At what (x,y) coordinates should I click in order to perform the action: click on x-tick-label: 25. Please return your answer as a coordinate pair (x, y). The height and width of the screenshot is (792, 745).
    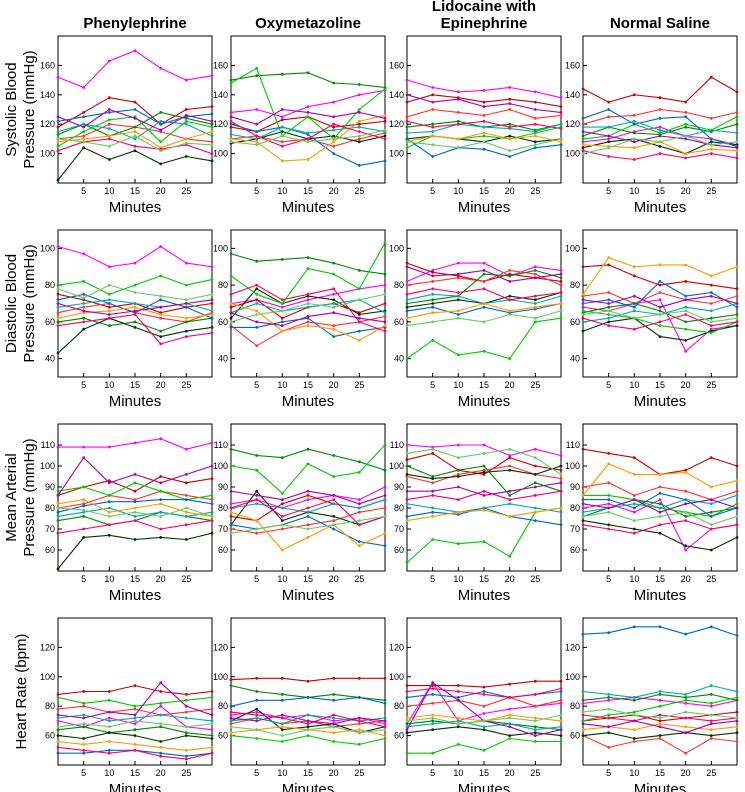
    Looking at the image, I should click on (186, 385).